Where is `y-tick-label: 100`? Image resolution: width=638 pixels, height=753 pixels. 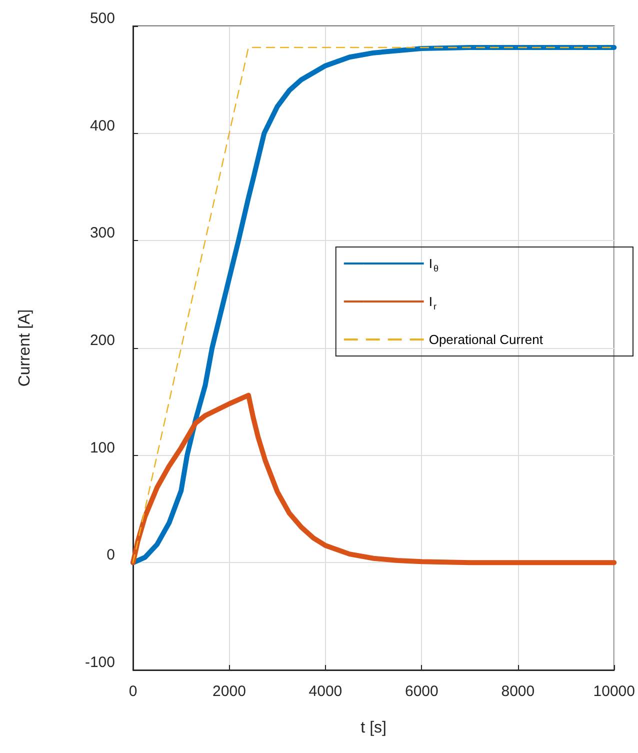
y-tick-label: 100 is located at coordinates (102, 447).